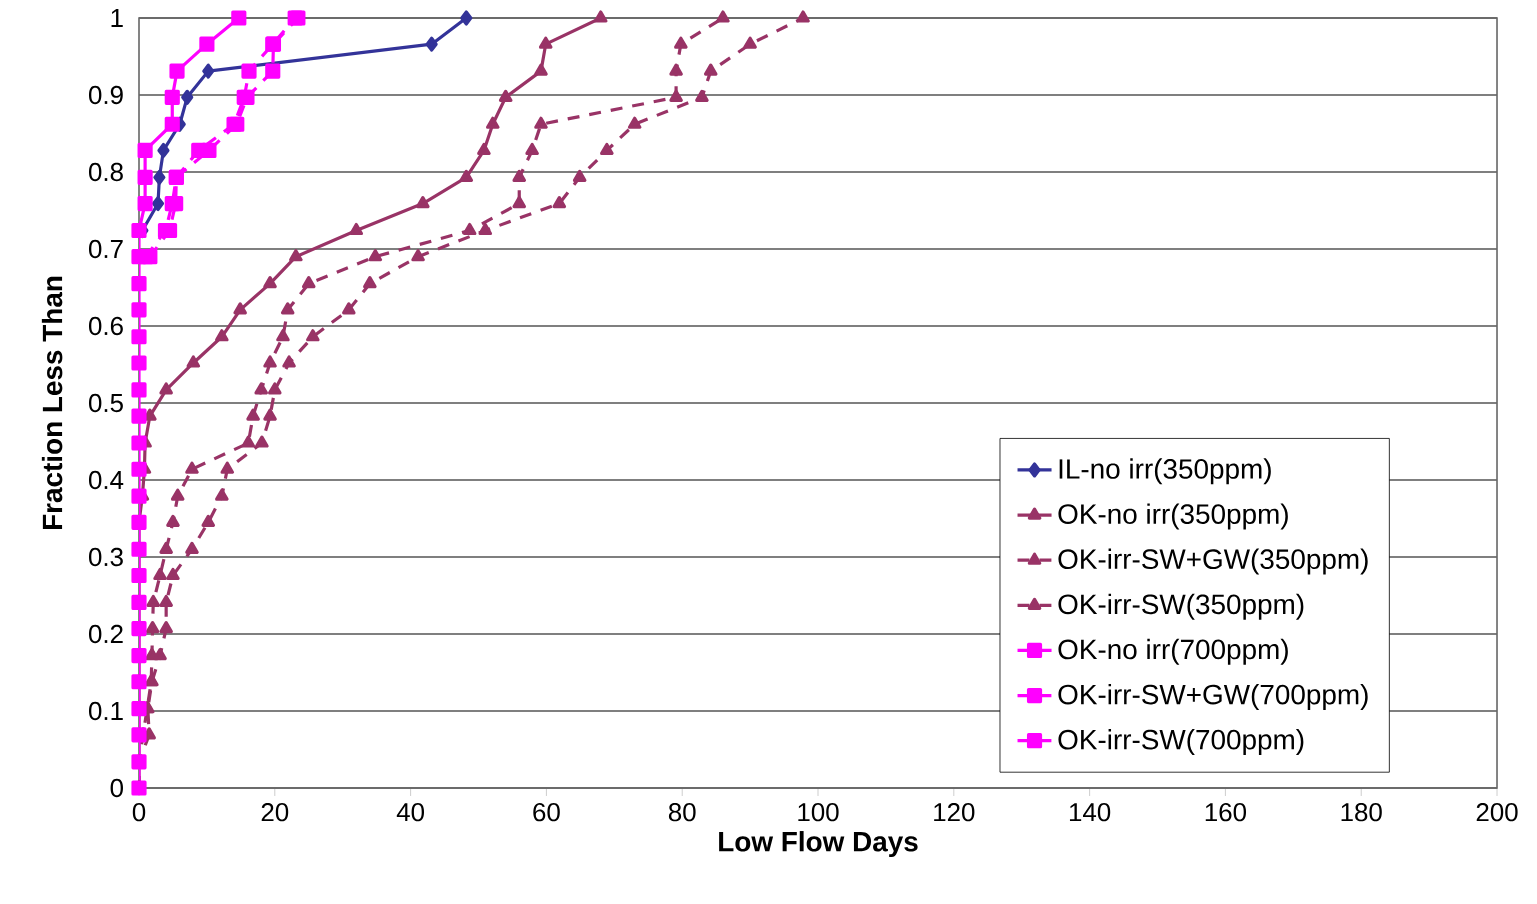 This screenshot has height=904, width=1537. Describe the element at coordinates (105, 95) in the screenshot. I see `y-tick-label: 0.9` at that location.